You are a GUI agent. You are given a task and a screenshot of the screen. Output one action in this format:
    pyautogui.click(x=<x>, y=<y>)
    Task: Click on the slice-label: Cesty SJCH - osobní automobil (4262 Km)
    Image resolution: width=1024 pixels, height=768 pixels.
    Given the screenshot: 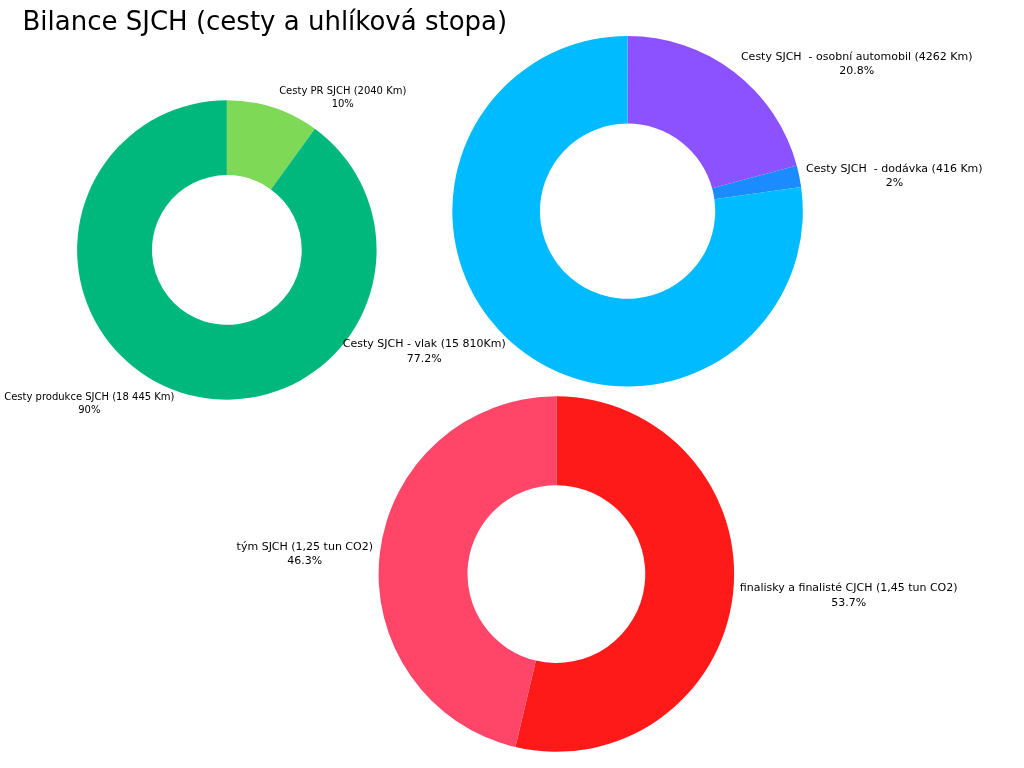 What is the action you would take?
    pyautogui.click(x=856, y=56)
    